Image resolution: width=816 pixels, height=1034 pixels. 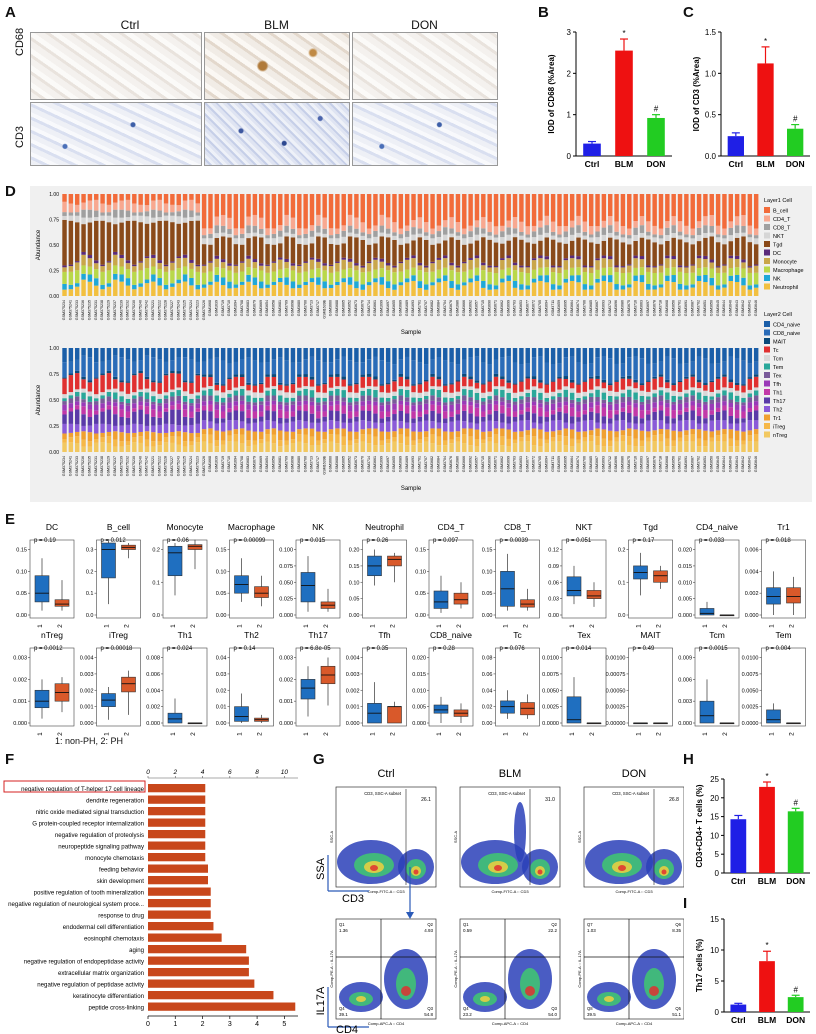 What do you see at coordinates (20, 136) in the screenshot?
I see `row-label-cd3: CD3` at bounding box center [20, 136].